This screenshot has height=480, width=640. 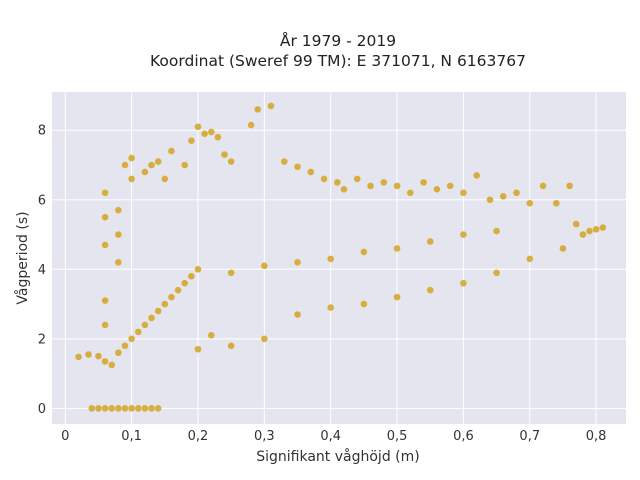 I want to click on x-tick-label: 0,7, so click(x=529, y=436).